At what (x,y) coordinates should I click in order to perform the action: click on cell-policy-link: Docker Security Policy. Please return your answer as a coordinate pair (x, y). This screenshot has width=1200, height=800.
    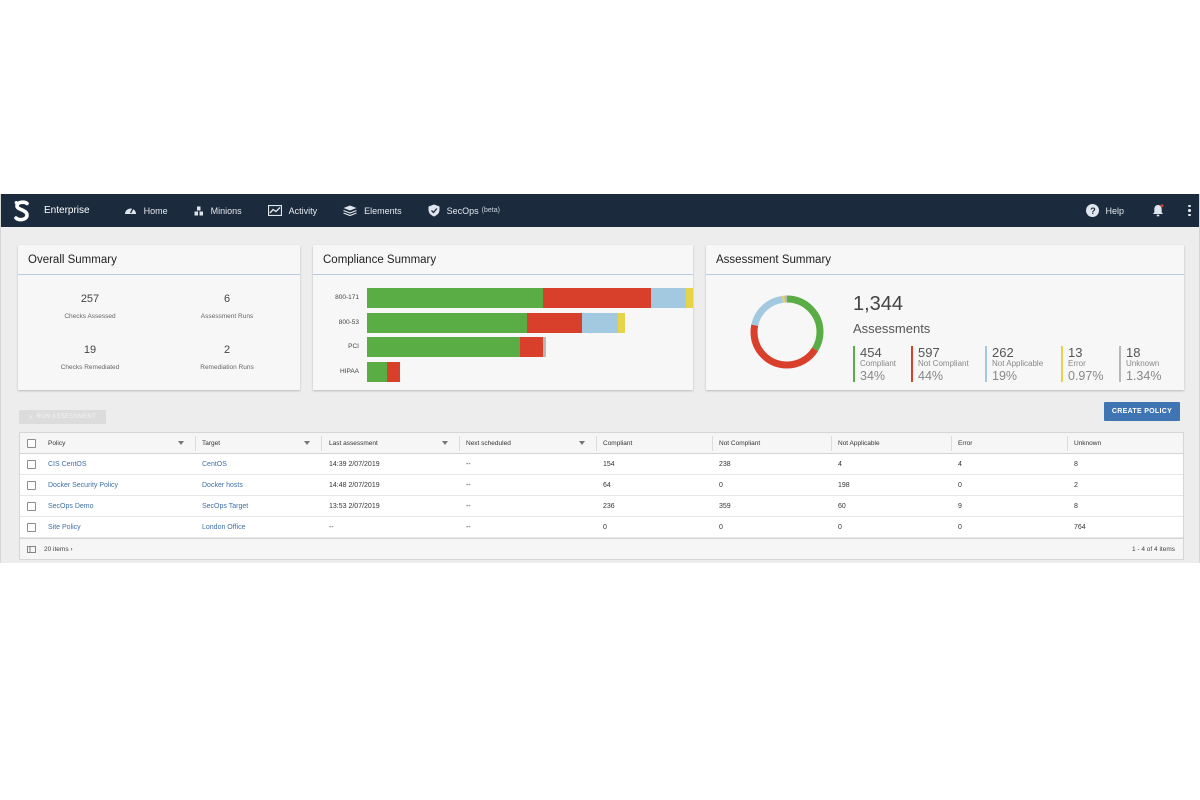
    Looking at the image, I should click on (83, 485).